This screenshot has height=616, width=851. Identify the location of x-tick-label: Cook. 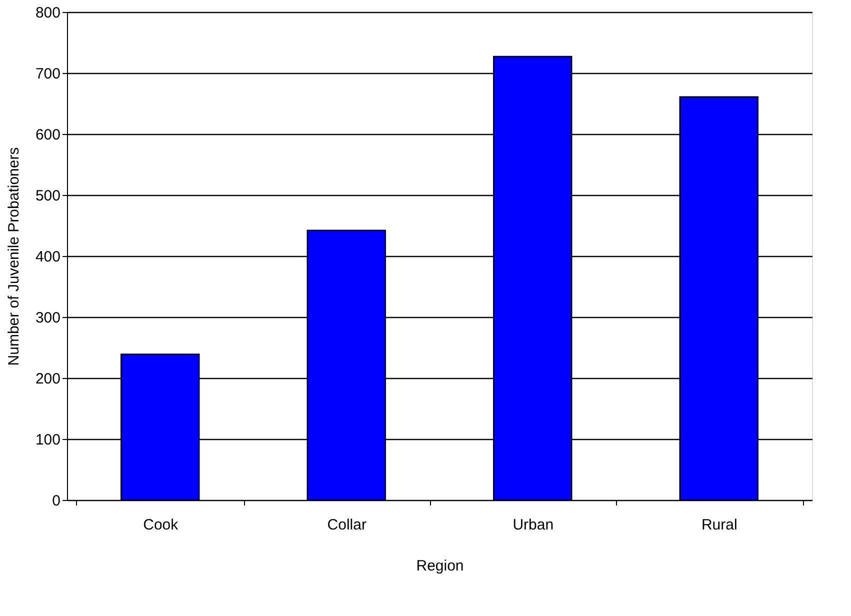
(161, 525).